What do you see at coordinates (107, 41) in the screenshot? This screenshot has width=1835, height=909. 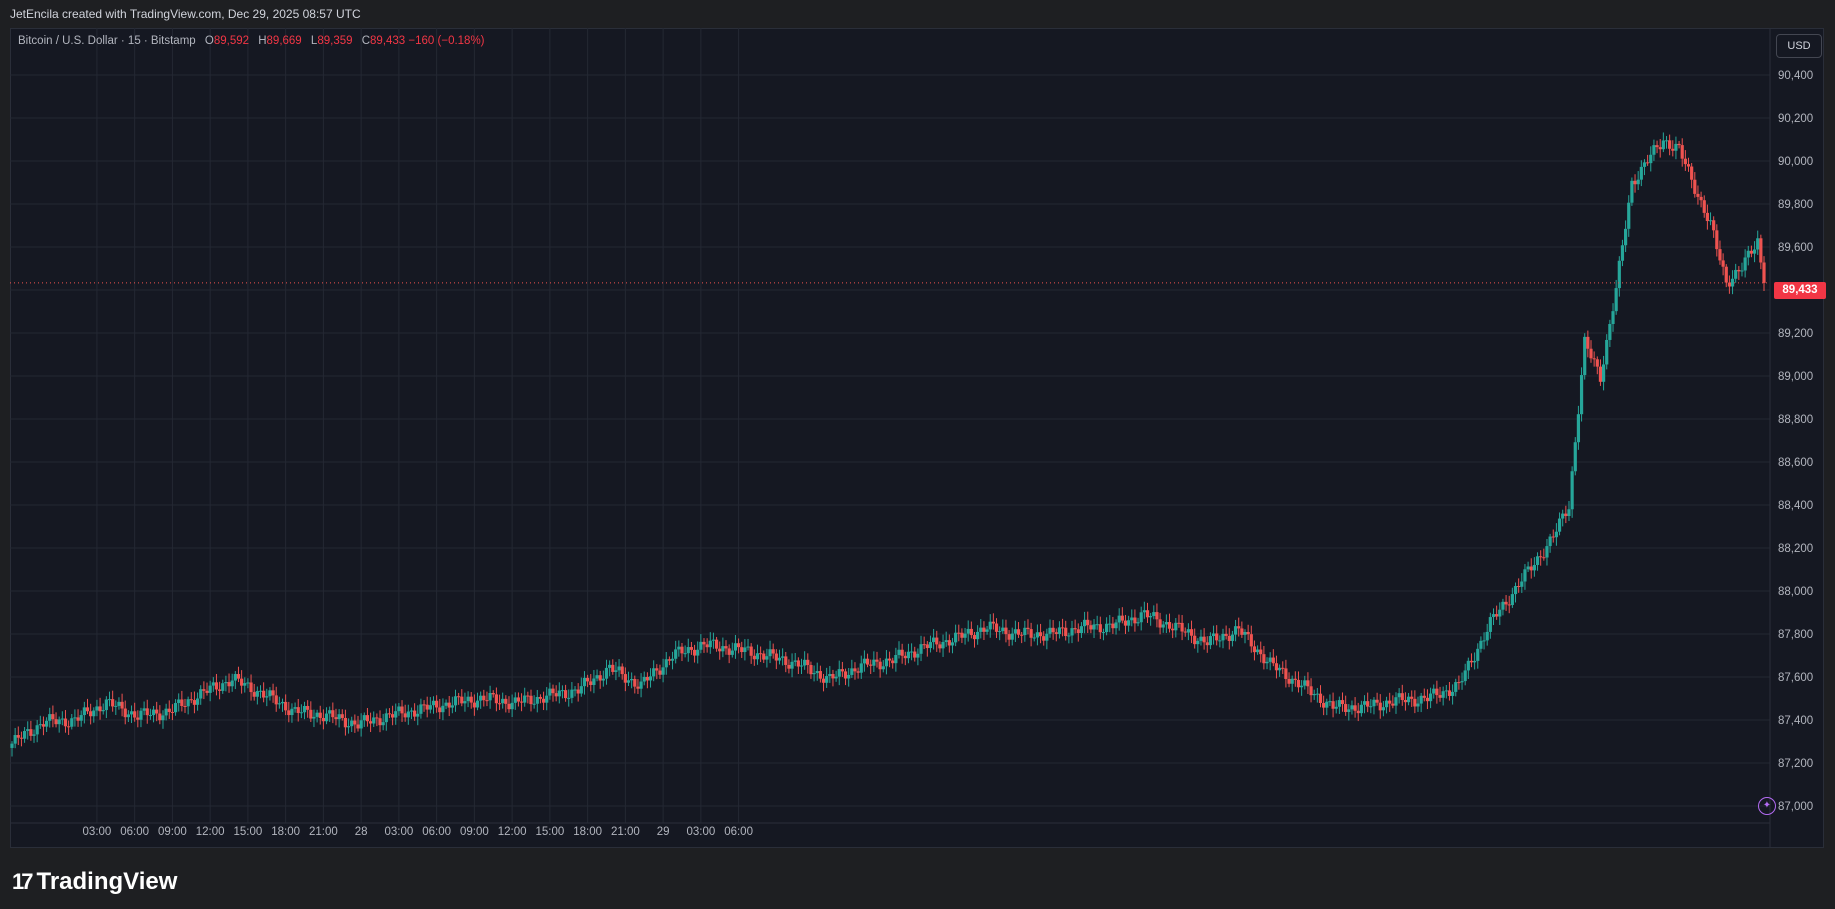 I see `legend-symbol: Bitcoin / U.S. Dollar · 15 · Bitstamp` at bounding box center [107, 41].